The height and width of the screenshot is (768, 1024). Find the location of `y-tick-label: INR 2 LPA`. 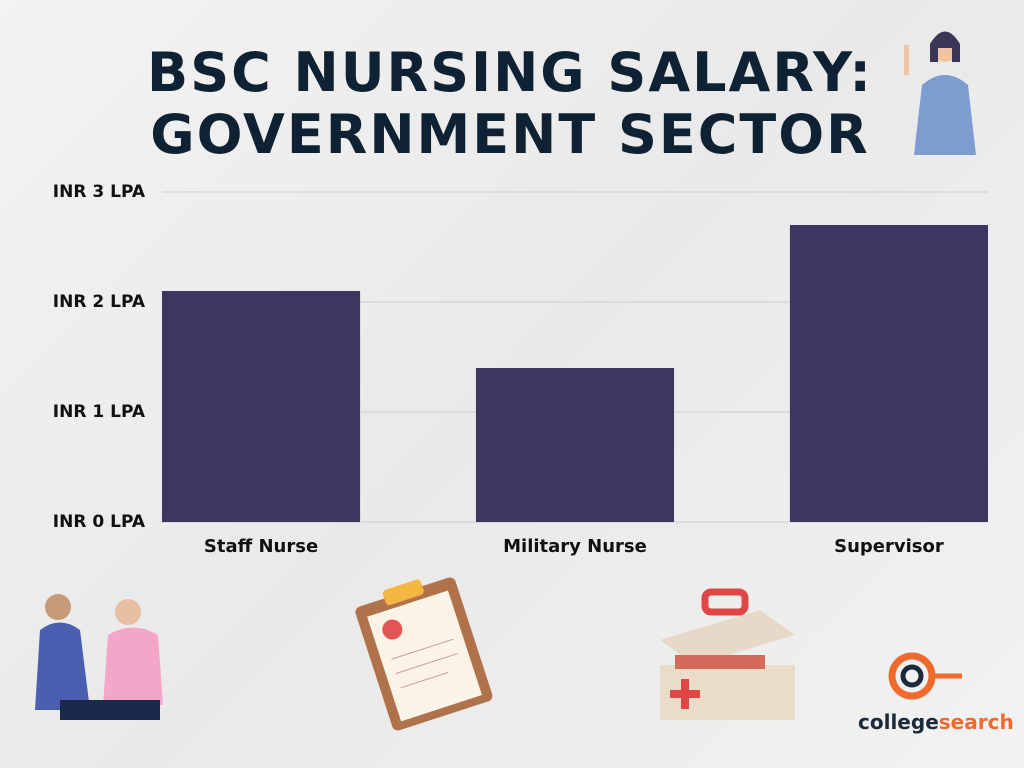

y-tick-label: INR 2 LPA is located at coordinates (99, 302).